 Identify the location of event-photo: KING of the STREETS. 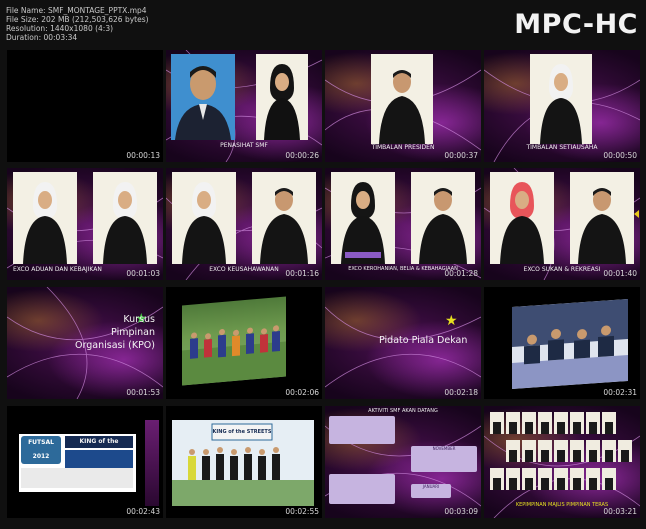
(243, 463).